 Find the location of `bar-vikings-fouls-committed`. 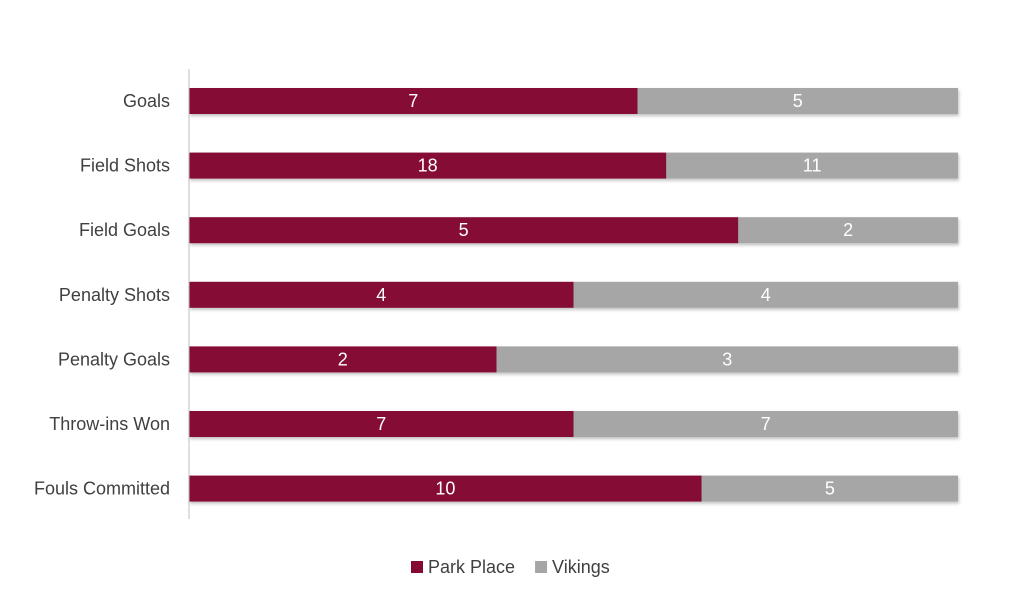

bar-vikings-fouls-committed is located at coordinates (829, 488).